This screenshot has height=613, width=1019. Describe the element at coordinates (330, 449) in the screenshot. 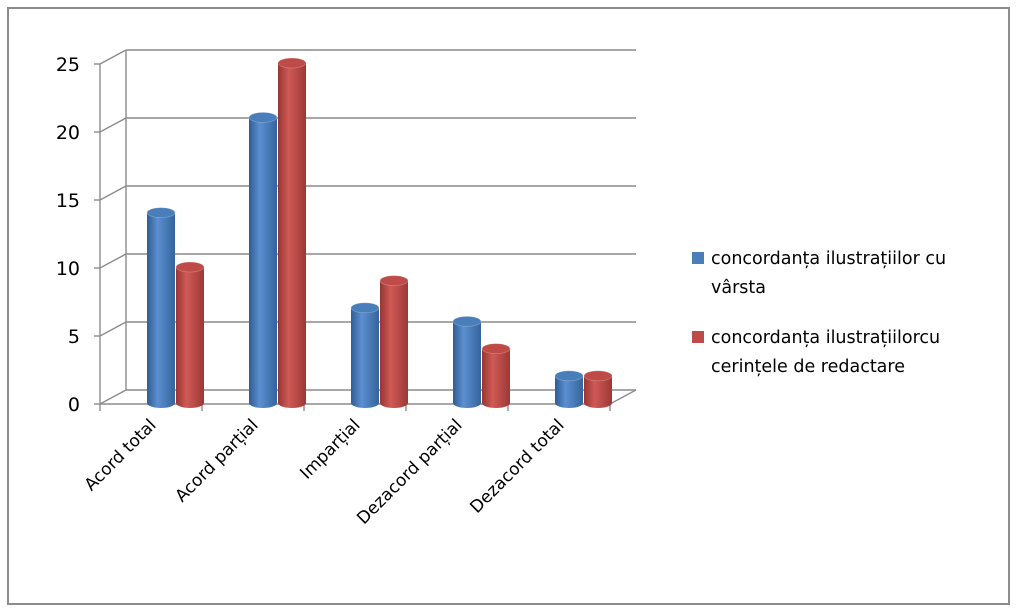

I see `category-label: Imparțial` at that location.